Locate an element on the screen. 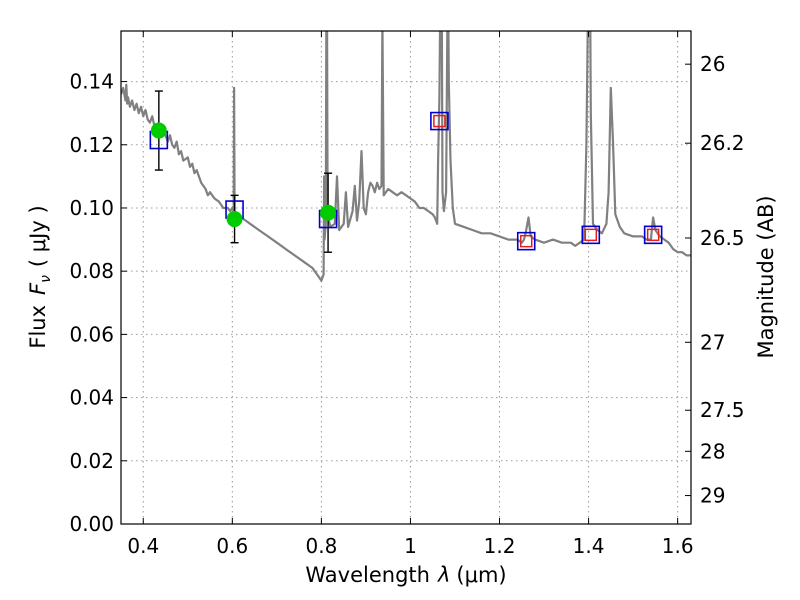 The width and height of the screenshot is (800, 600). y-tick-label: 0.00 is located at coordinates (91, 524).